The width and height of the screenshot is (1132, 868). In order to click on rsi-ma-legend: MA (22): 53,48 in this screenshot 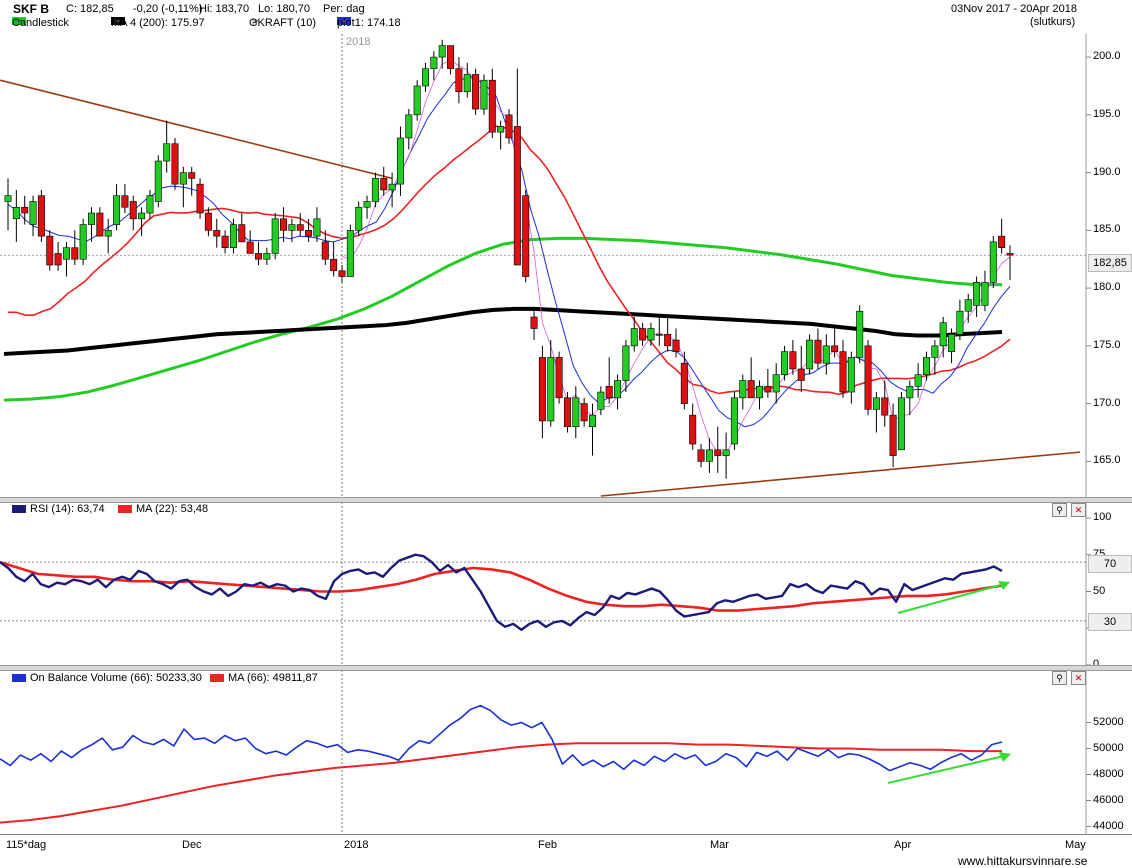, I will do `click(163, 509)`.